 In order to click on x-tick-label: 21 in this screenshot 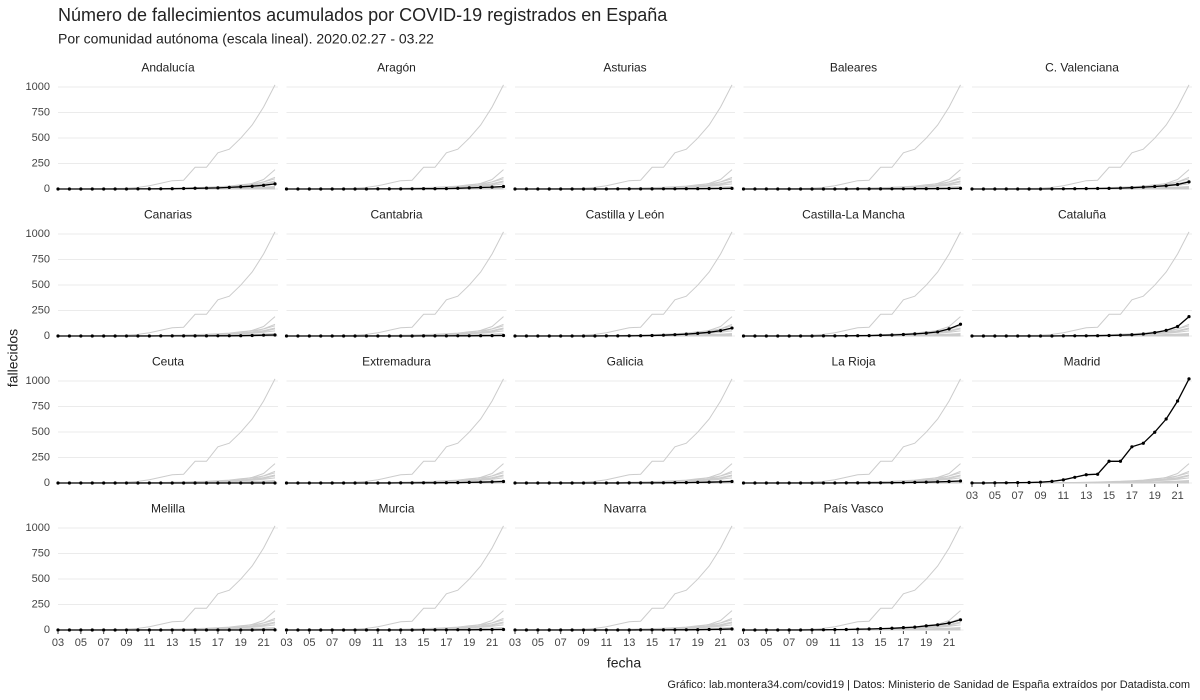, I will do `click(720, 643)`.